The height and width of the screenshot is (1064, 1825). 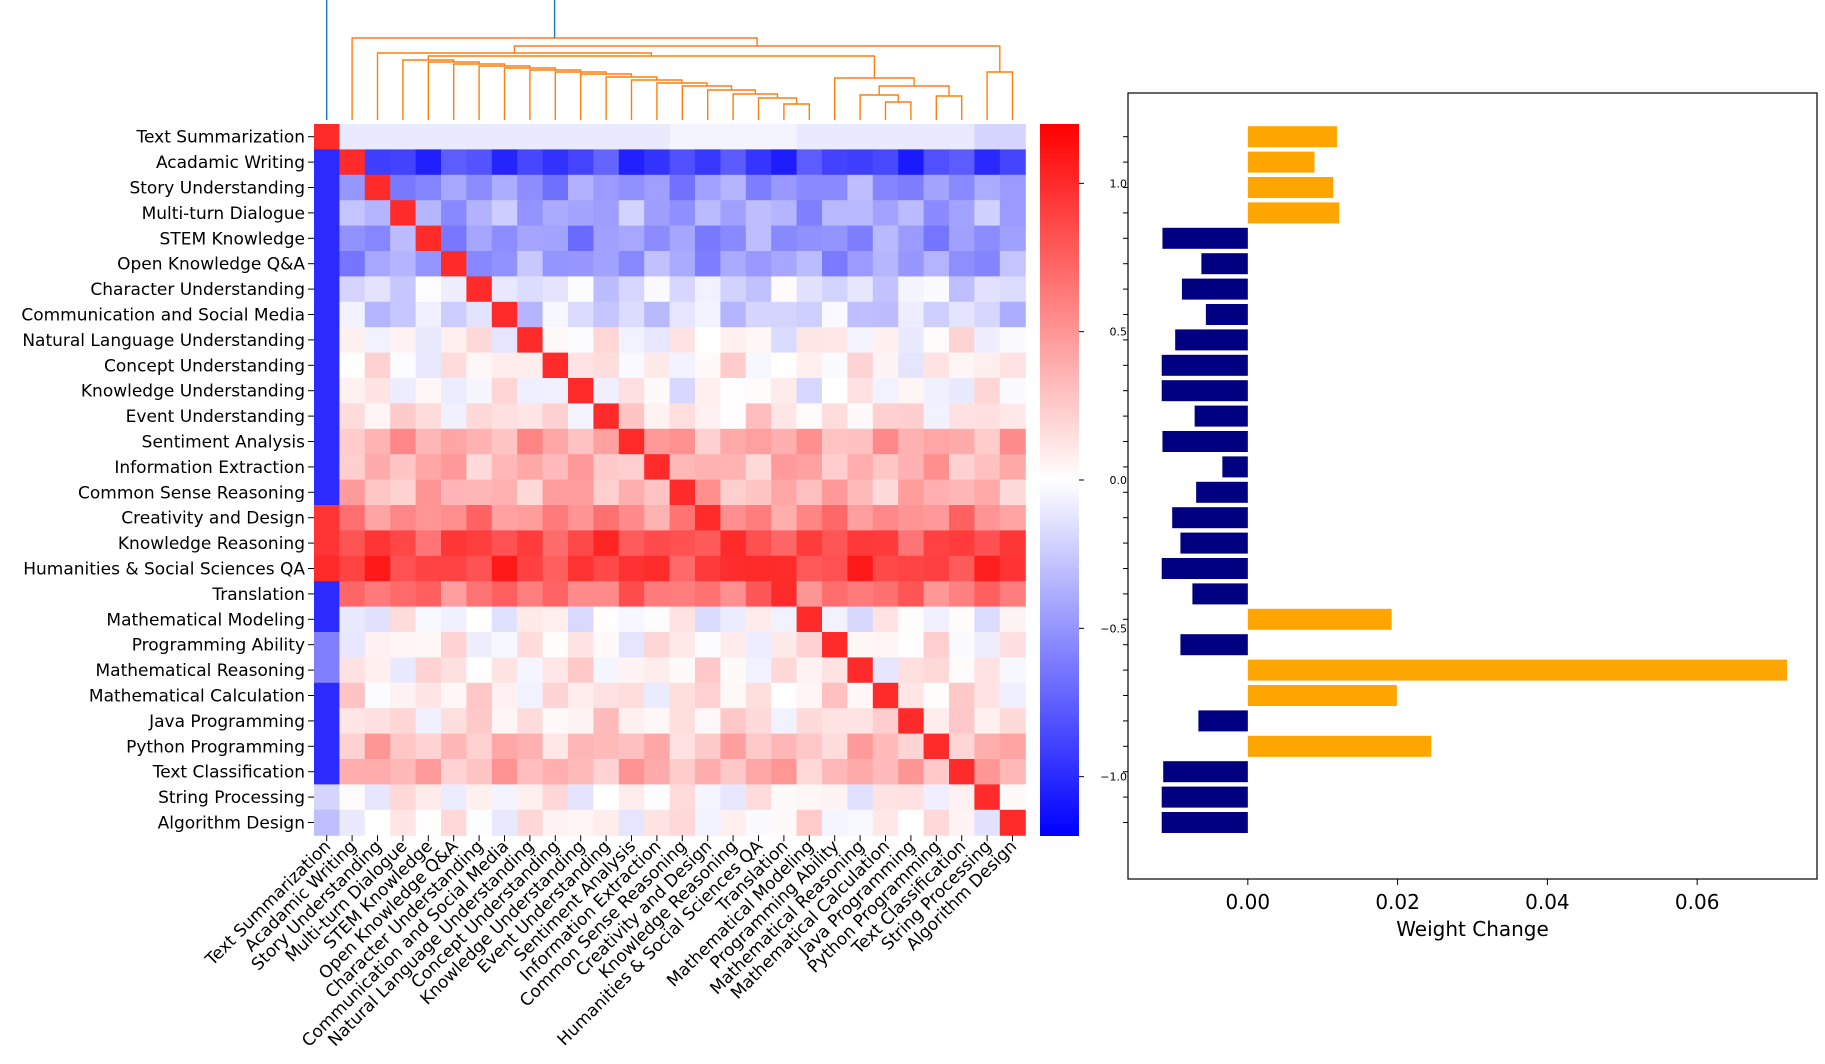 I want to click on heatmap-row-label: Algorithm Design, so click(x=231, y=824).